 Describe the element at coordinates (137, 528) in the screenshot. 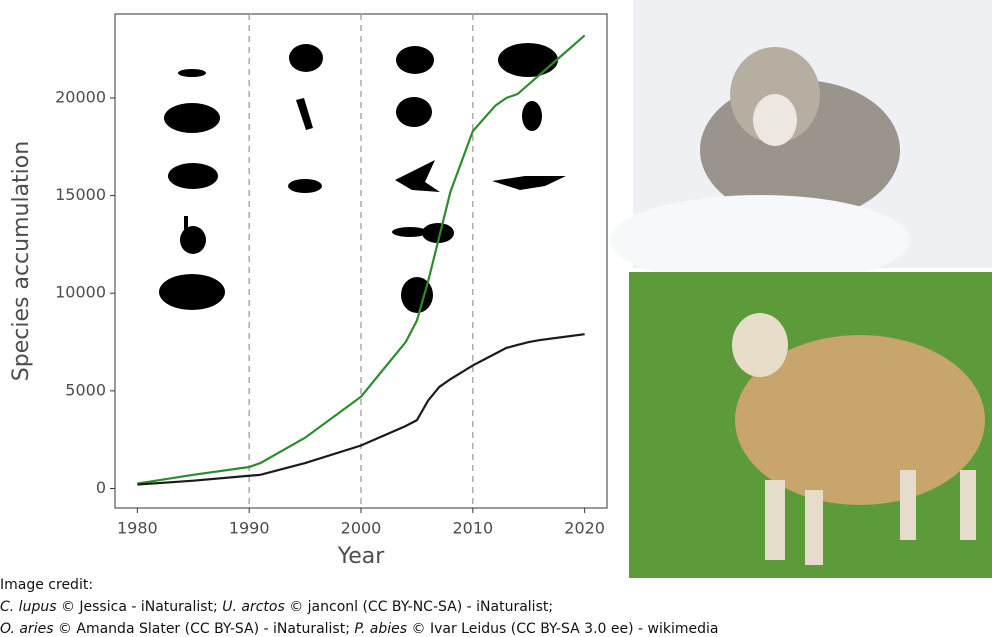

I see `x-tick-label: 1980` at that location.